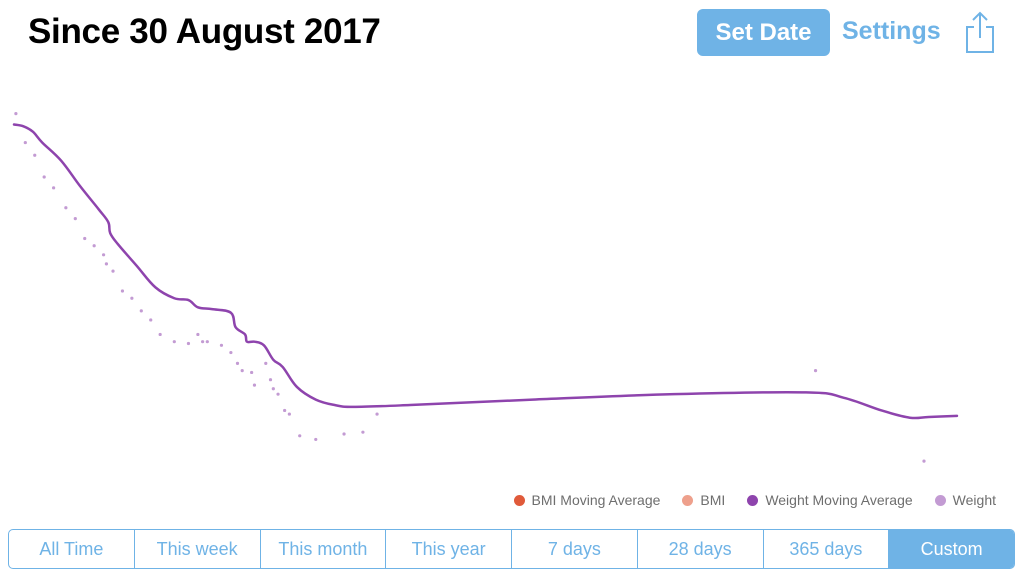  I want to click on segment-28-days: 28 days, so click(699, 549).